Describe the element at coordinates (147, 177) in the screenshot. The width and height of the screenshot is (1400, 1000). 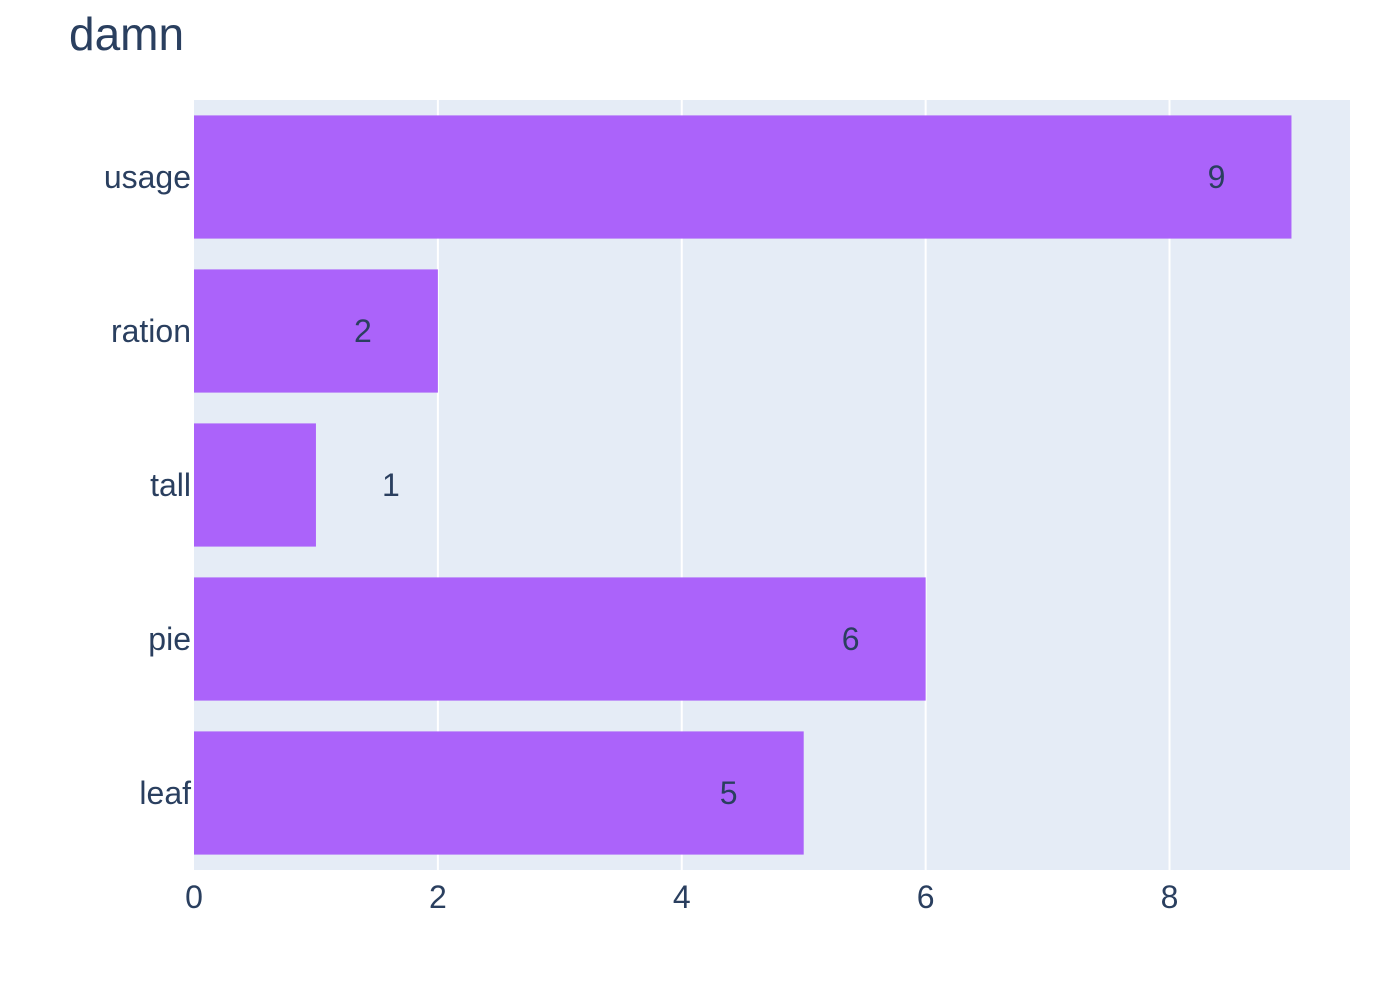
I see `y-tick-label-usage: usage` at that location.